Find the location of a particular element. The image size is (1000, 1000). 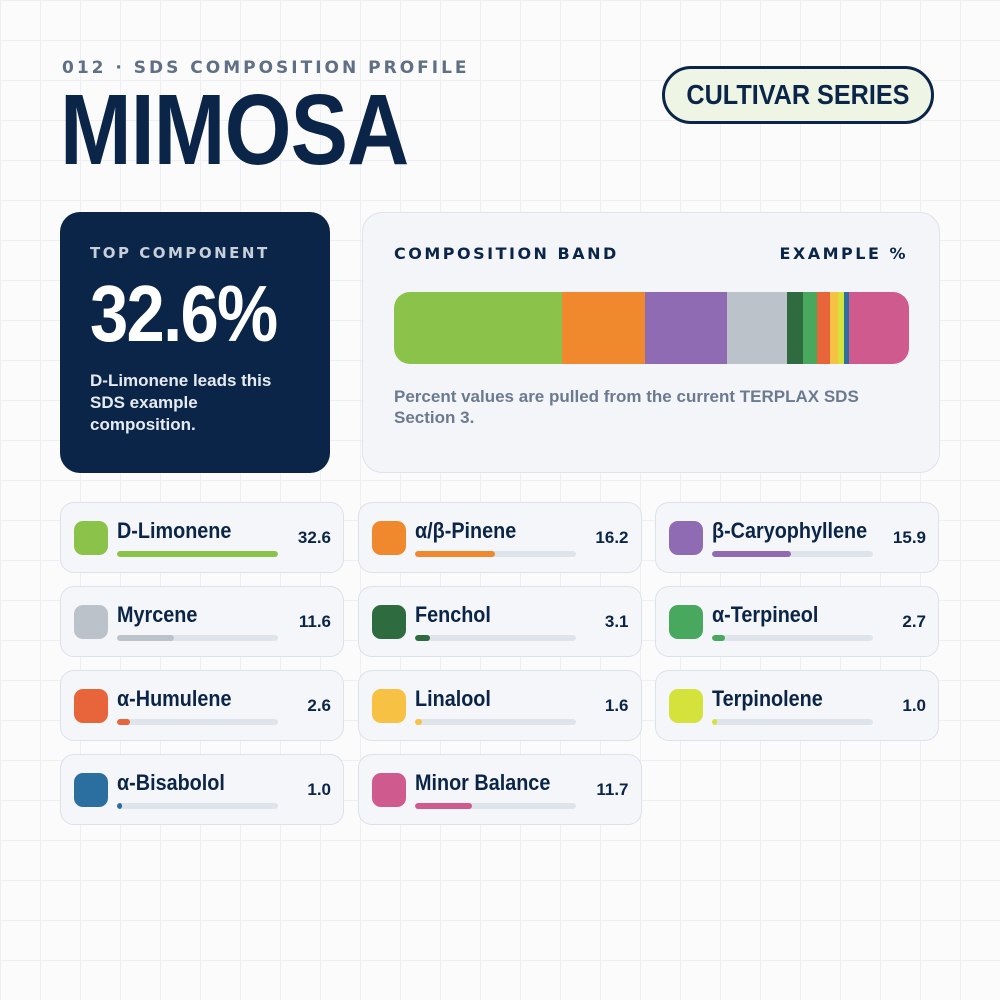

series-badge-label: CULTIVAR SERIES is located at coordinates (798, 94).